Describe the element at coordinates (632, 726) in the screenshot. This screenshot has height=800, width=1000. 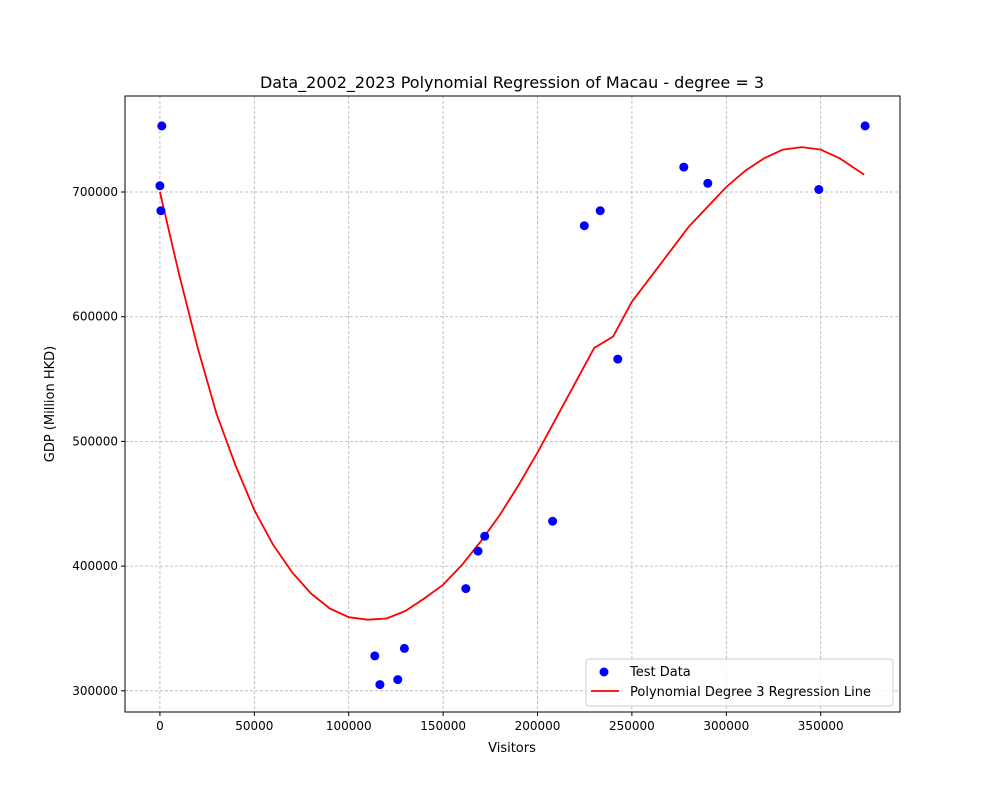
I see `x-tick-label: 250000` at that location.